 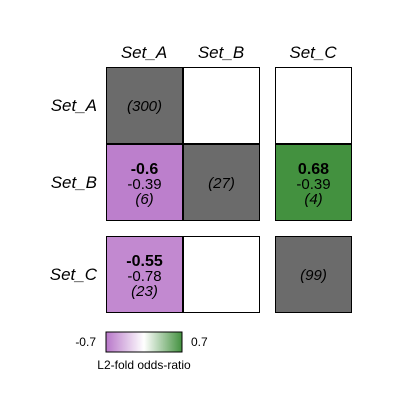 What do you see at coordinates (144, 261) in the screenshot?
I see `cell-value-label: -0.55` at bounding box center [144, 261].